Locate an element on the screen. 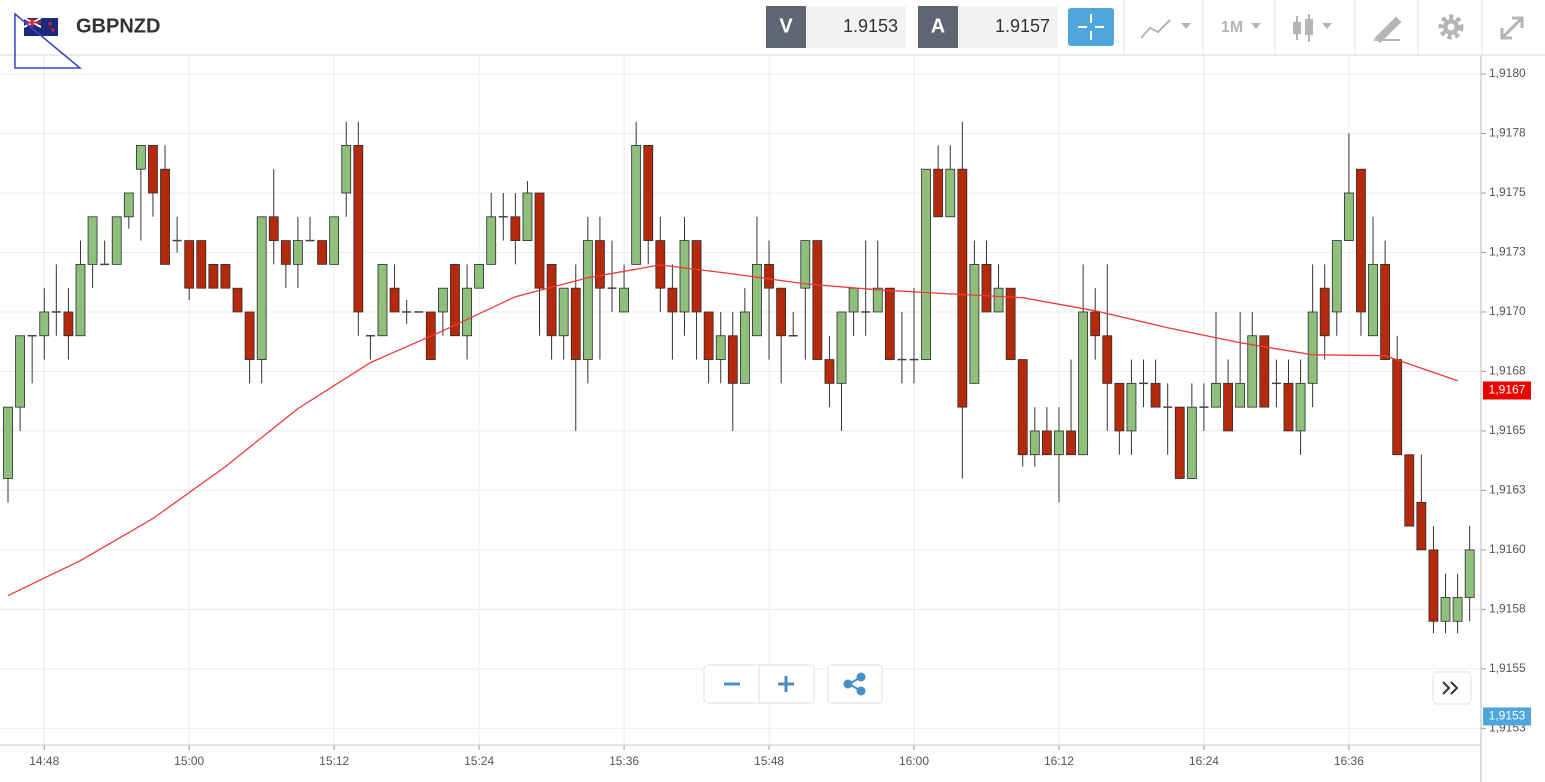  symbol: GBPNZD is located at coordinates (118, 26).